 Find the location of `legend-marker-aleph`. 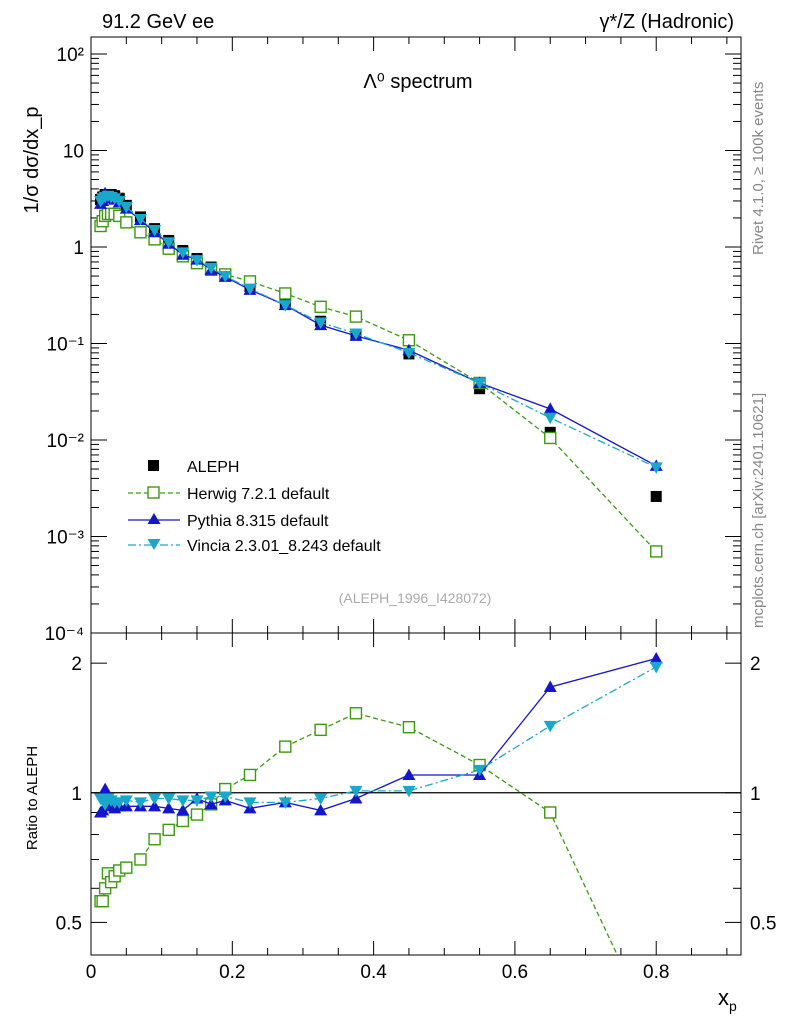

legend-marker-aleph is located at coordinates (153, 465).